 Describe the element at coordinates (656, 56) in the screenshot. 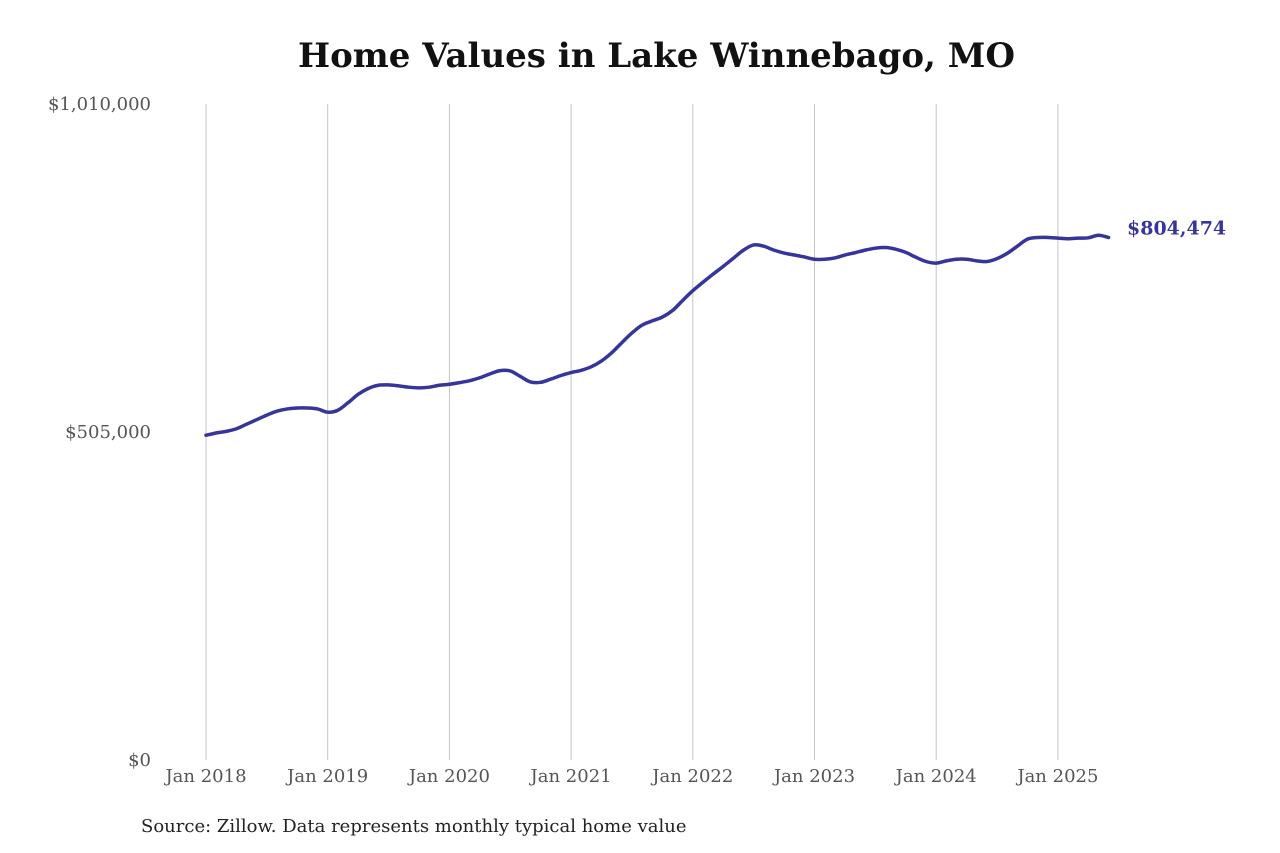

I see `chart-title: Home Values in Lake Winnebago, MO` at that location.